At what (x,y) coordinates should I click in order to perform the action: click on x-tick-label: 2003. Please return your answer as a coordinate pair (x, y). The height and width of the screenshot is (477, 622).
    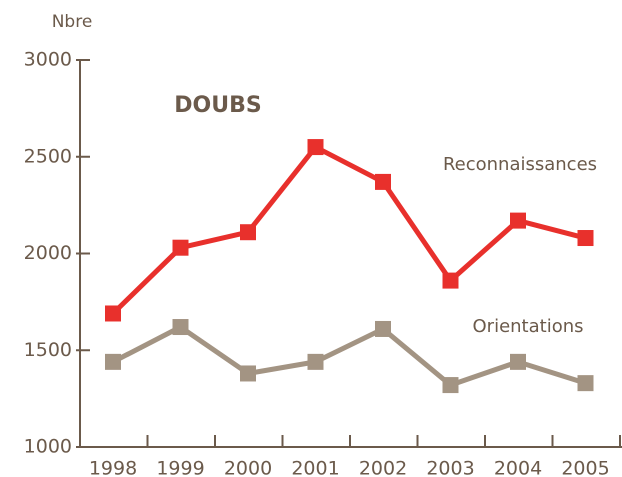
    Looking at the image, I should click on (450, 467).